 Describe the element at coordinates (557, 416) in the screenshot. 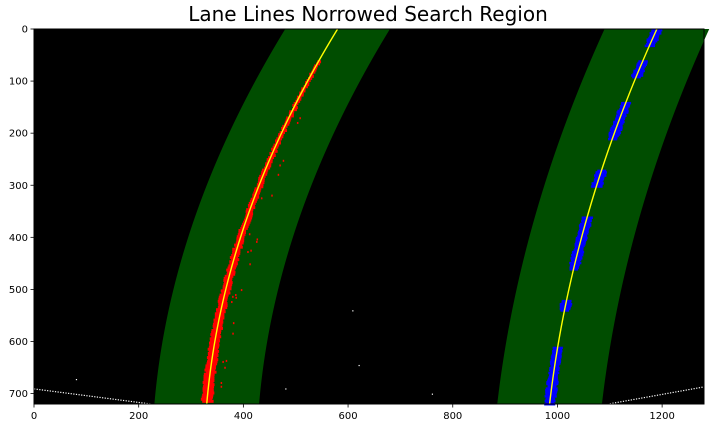

I see `x-tick-label: 1000` at that location.